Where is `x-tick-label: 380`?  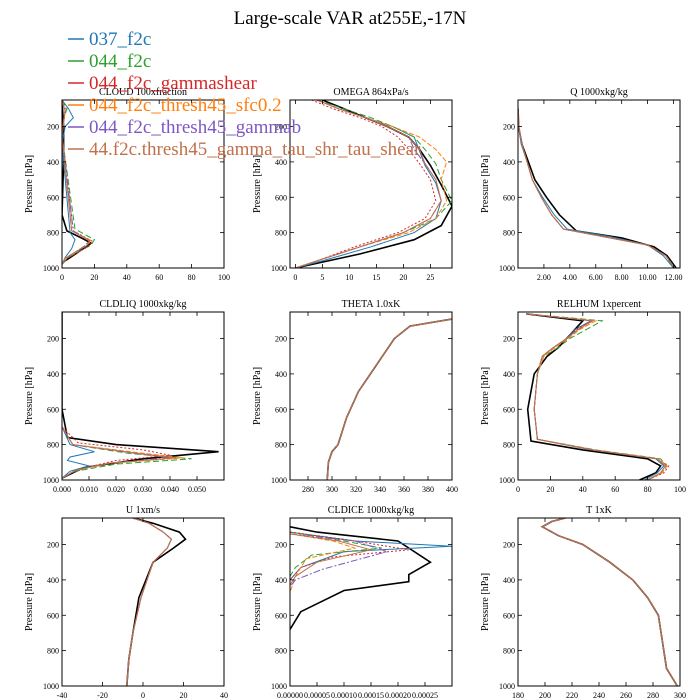 x-tick-label: 380 is located at coordinates (428, 489).